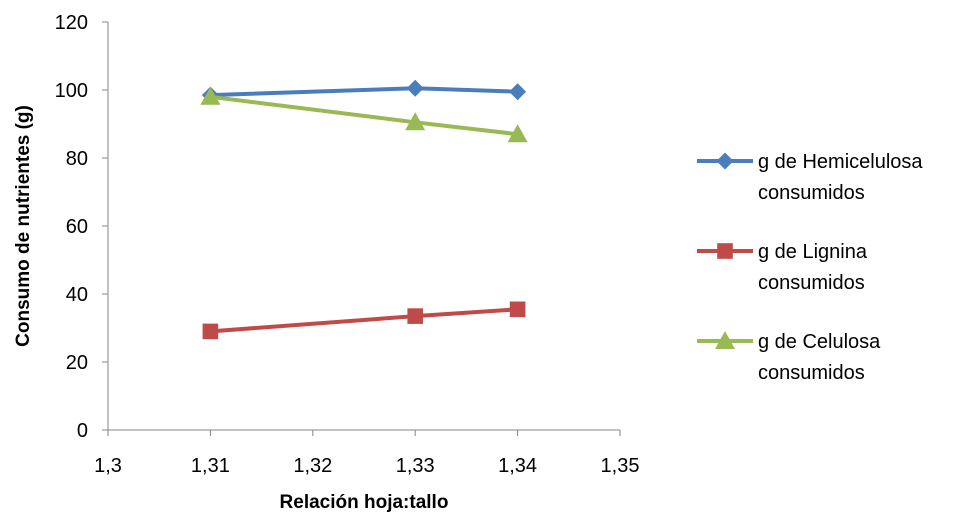 The width and height of the screenshot is (957, 519). I want to click on legend-label: g de Hemicelulosa, so click(840, 162).